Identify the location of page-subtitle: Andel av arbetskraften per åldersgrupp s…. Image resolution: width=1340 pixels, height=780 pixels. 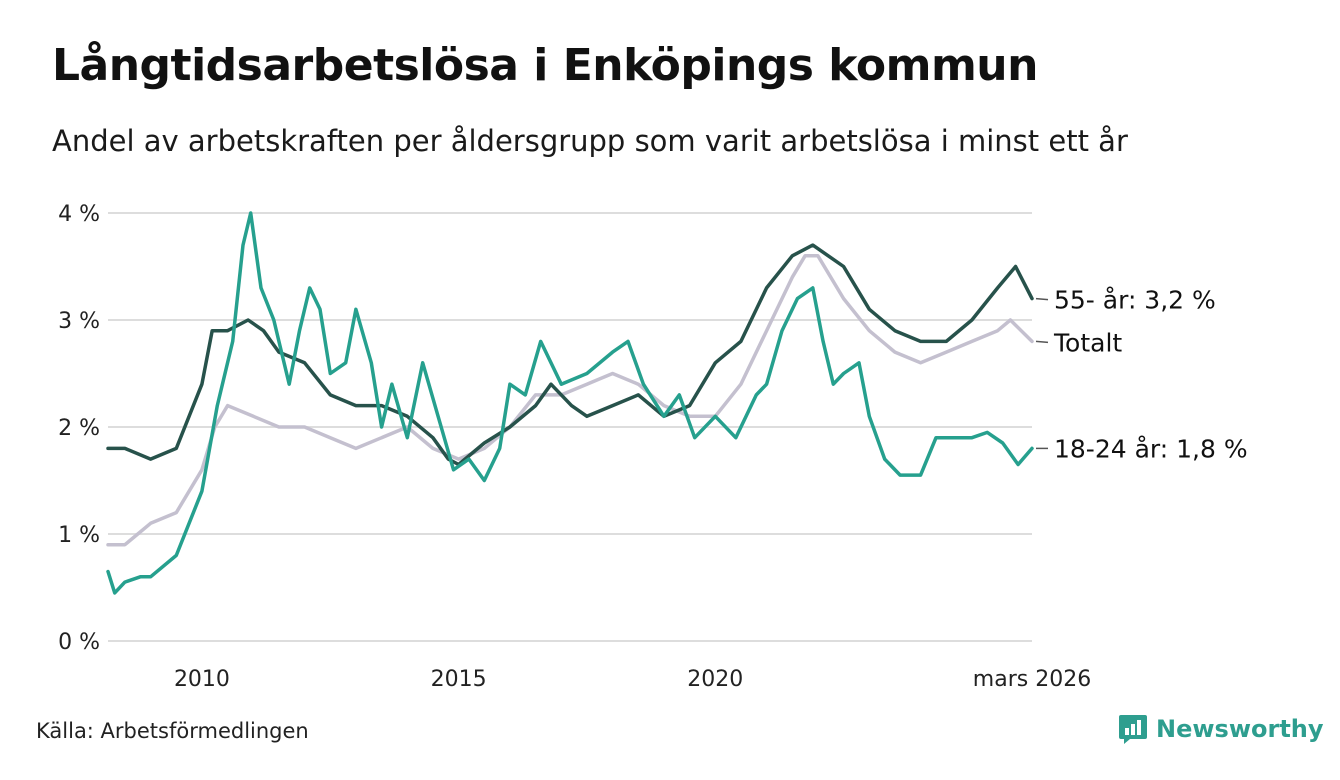
(590, 141).